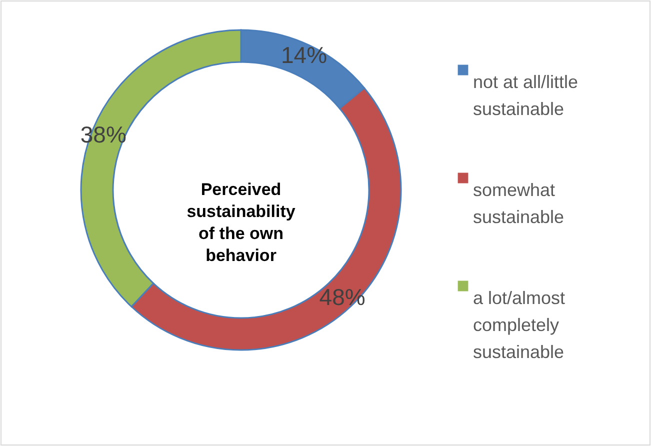 The height and width of the screenshot is (446, 651). I want to click on text: Perceived sustainability of the own behavior, so click(241, 222).